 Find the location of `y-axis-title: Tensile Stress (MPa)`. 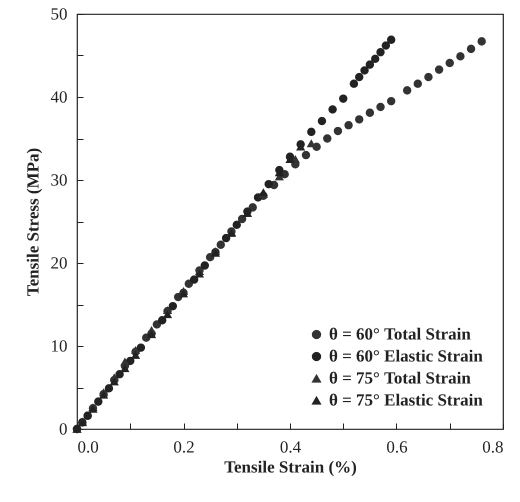

y-axis-title: Tensile Stress (MPa) is located at coordinates (33, 222).